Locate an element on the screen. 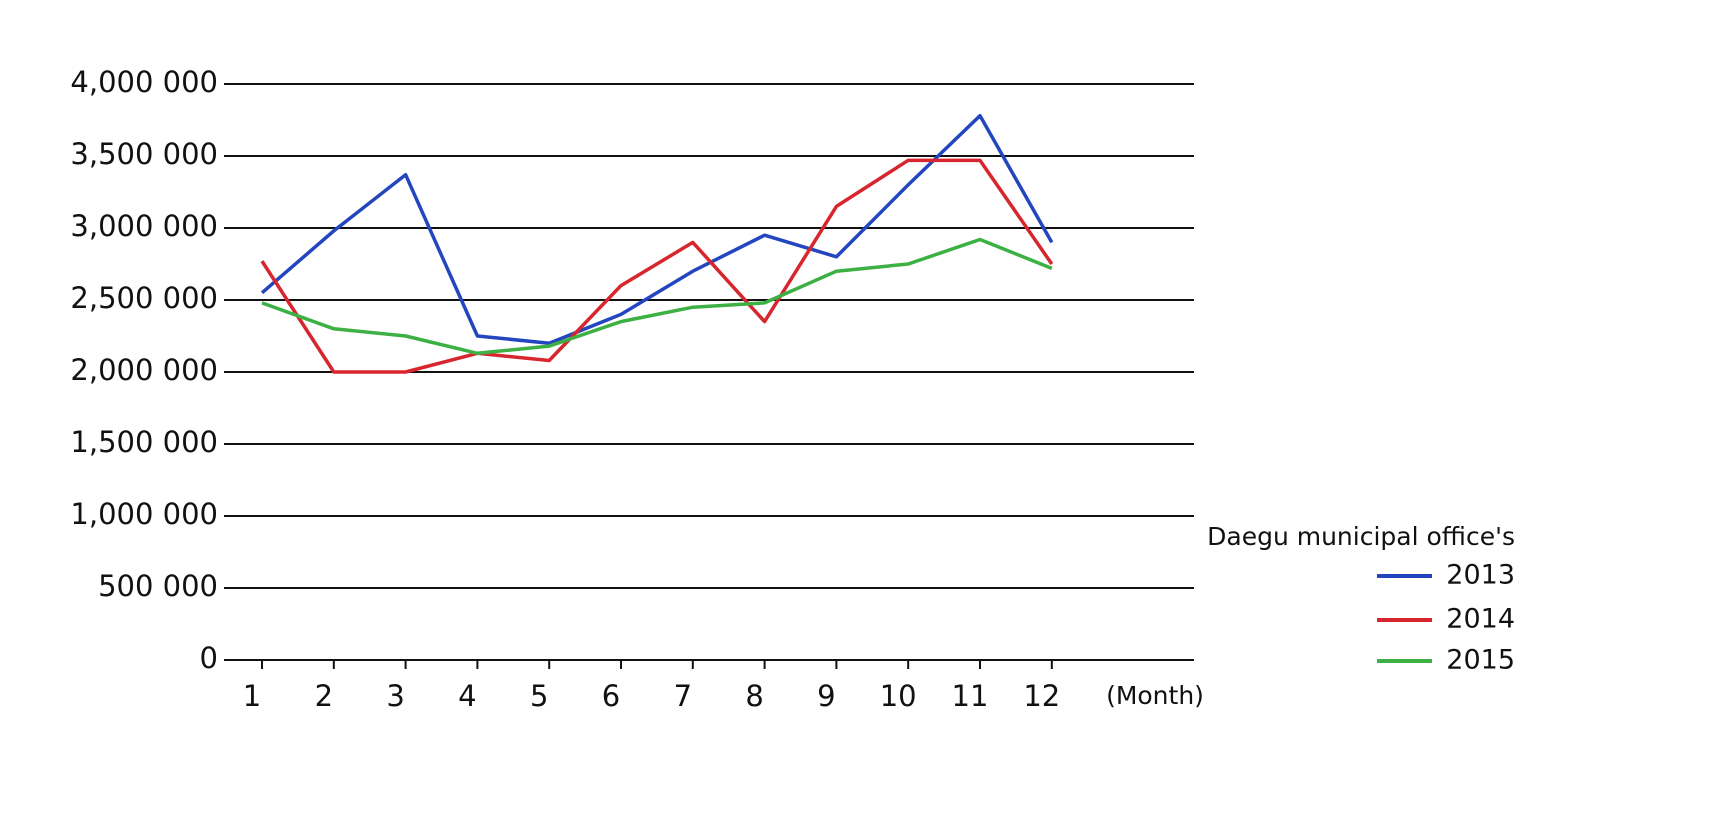  x-tick-label: 10 is located at coordinates (898, 696).